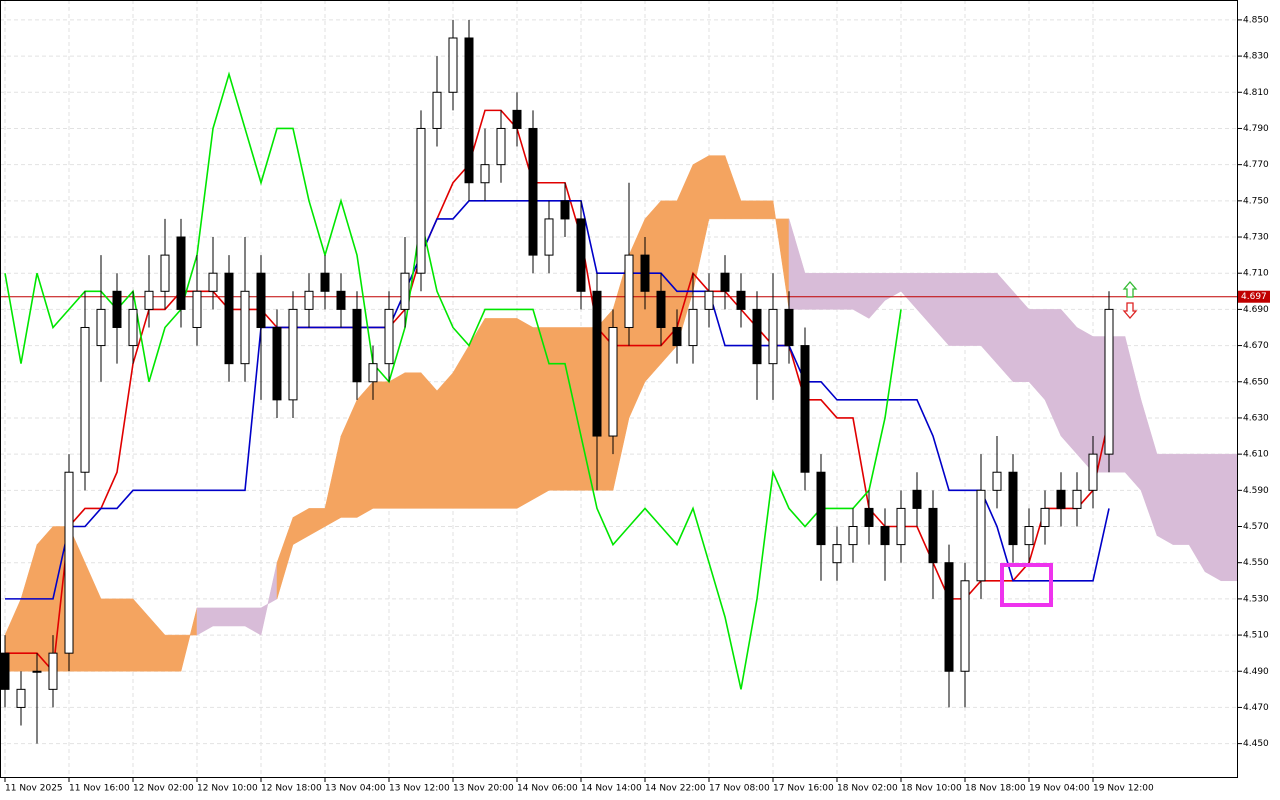 The image size is (1280, 800). Describe the element at coordinates (1256, 527) in the screenshot. I see `y-tick-label: 4.570` at that location.